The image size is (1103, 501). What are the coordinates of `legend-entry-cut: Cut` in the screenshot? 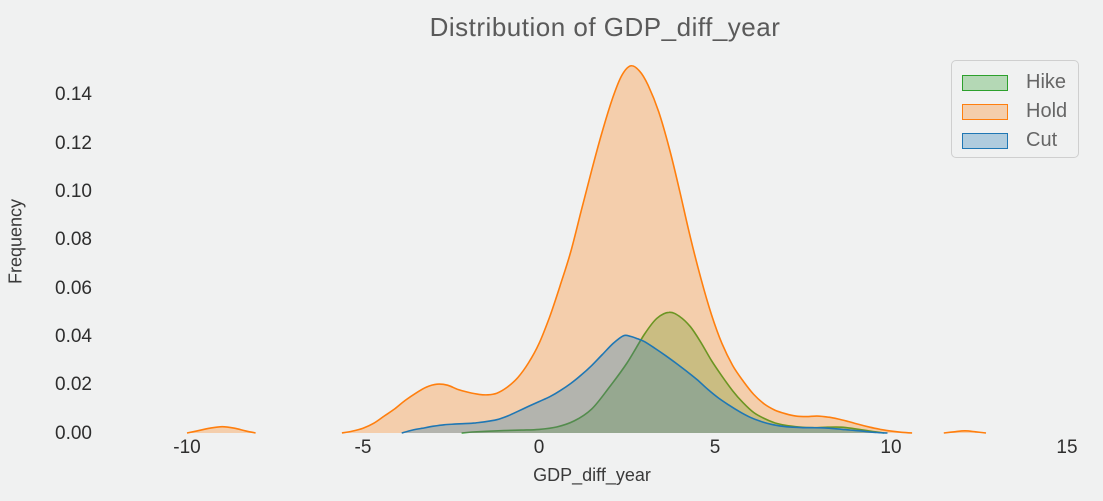 It's located at (1020, 140).